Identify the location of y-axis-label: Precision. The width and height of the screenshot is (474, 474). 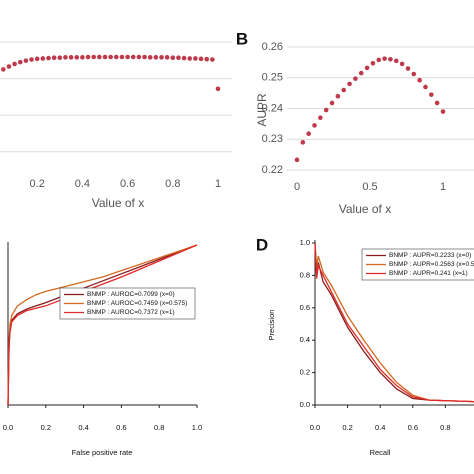
(271, 325).